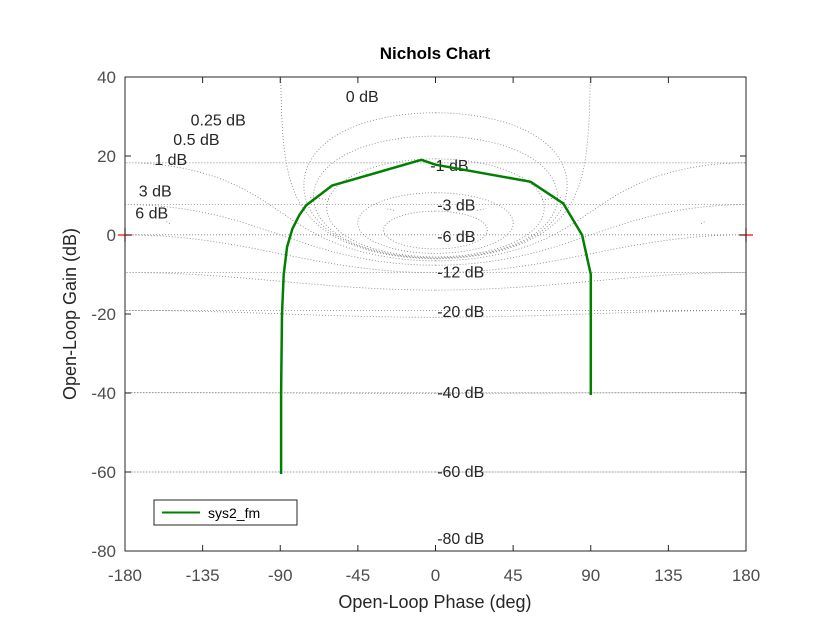  Describe the element at coordinates (513, 575) in the screenshot. I see `x-tick-label: 45` at that location.